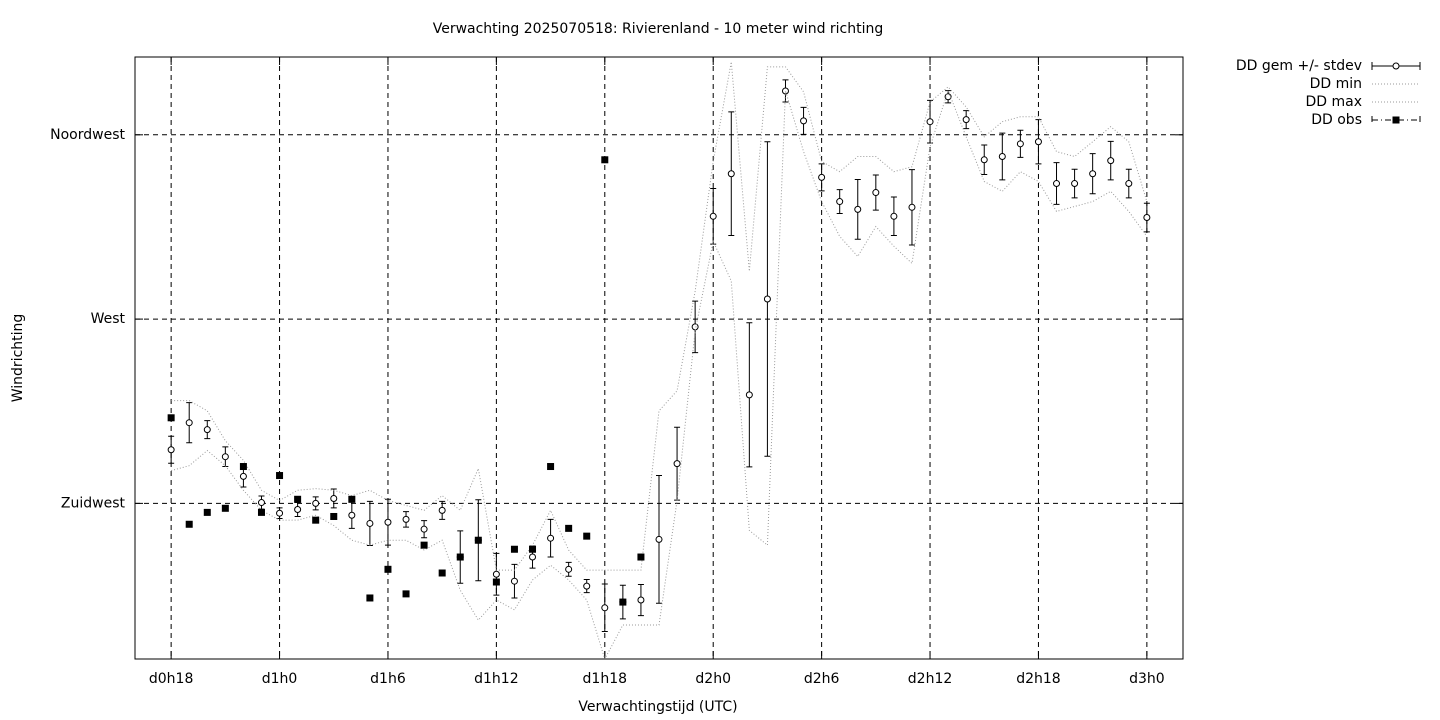  I want to click on legend-label: DD obs, so click(1336, 120).